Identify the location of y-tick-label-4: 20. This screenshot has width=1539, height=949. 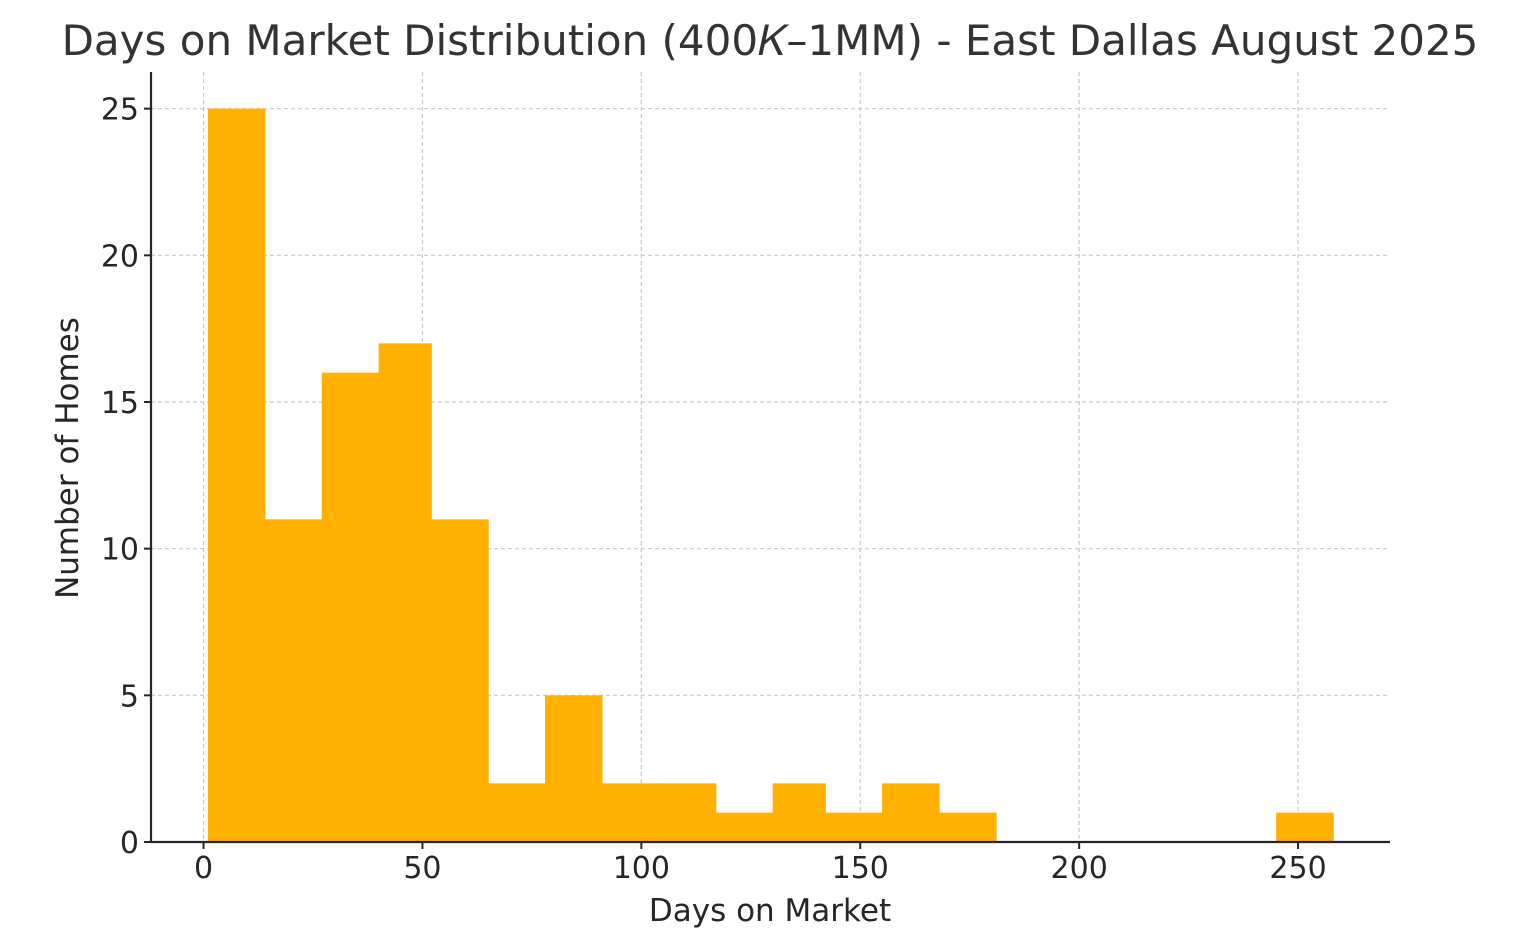
(120, 256).